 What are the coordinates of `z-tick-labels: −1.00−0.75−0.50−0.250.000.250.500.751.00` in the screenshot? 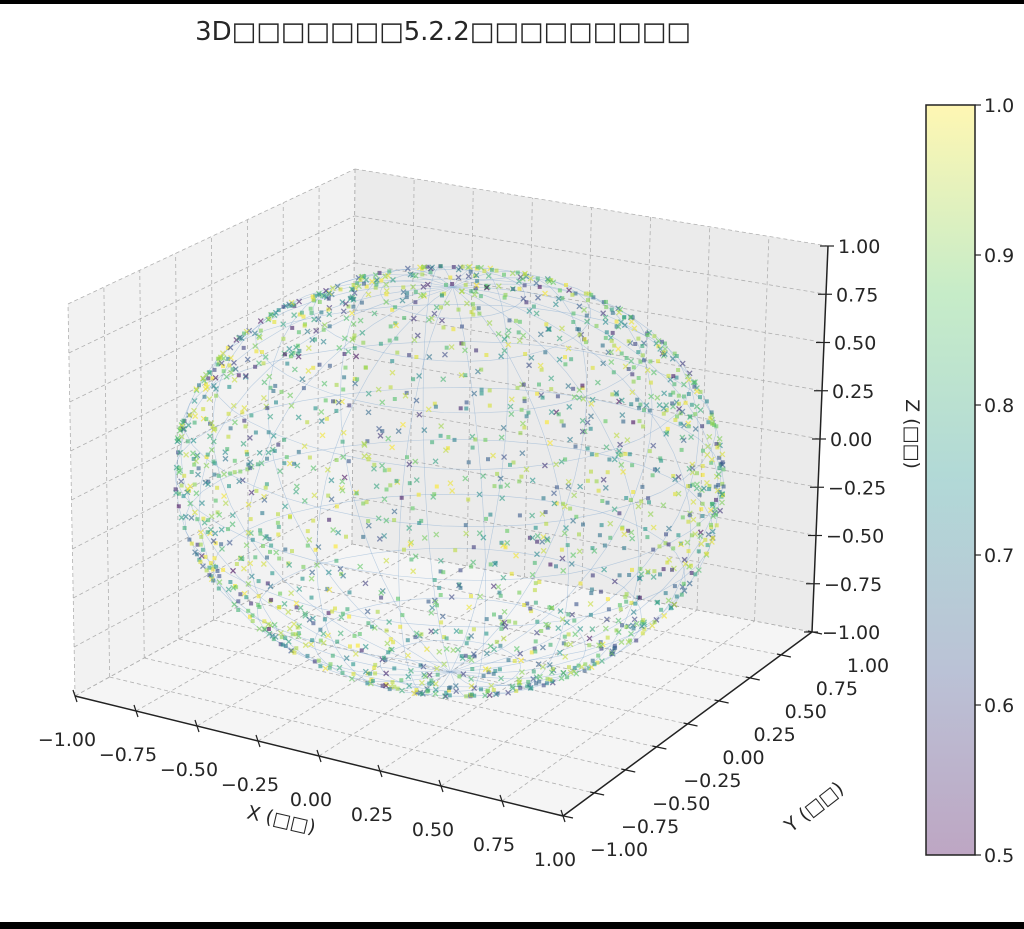 It's located at (854, 440).